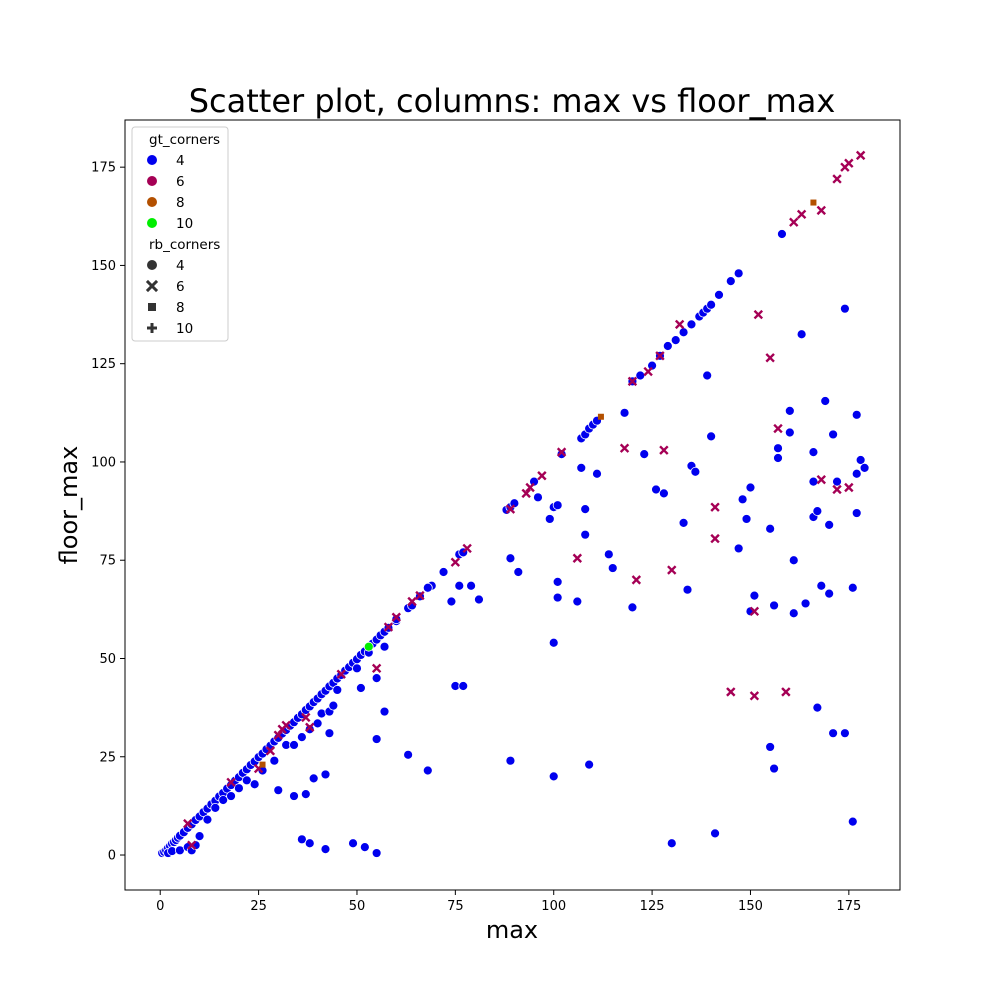 This screenshot has height=1000, width=1000. I want to click on legend-label-gt-4: 4, so click(180, 161).